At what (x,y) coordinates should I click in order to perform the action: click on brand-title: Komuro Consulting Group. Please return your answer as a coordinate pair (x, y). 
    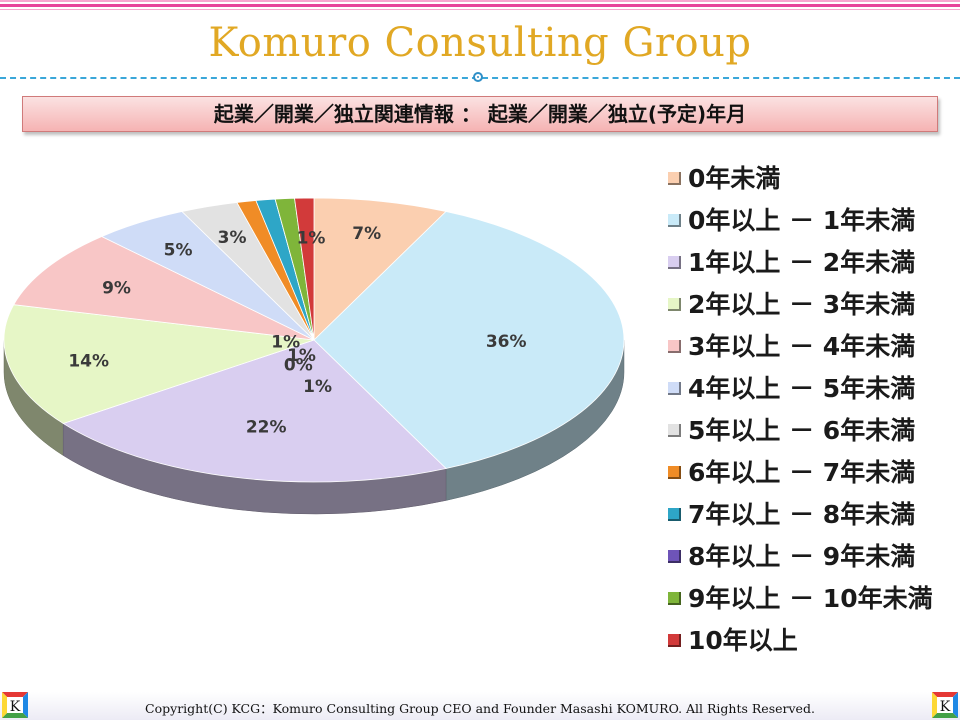
    Looking at the image, I should click on (480, 43).